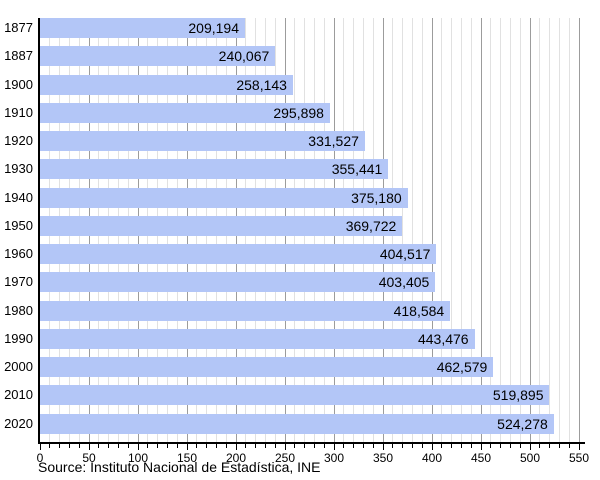 The image size is (600, 480). I want to click on bar-value-label: 369,722, so click(371, 226).